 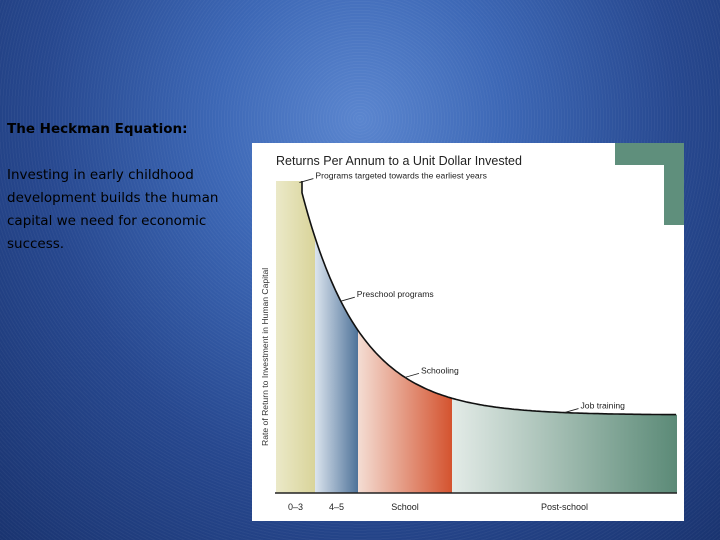 What do you see at coordinates (97, 129) in the screenshot?
I see `slide-heading: The Heckman Equation:` at bounding box center [97, 129].